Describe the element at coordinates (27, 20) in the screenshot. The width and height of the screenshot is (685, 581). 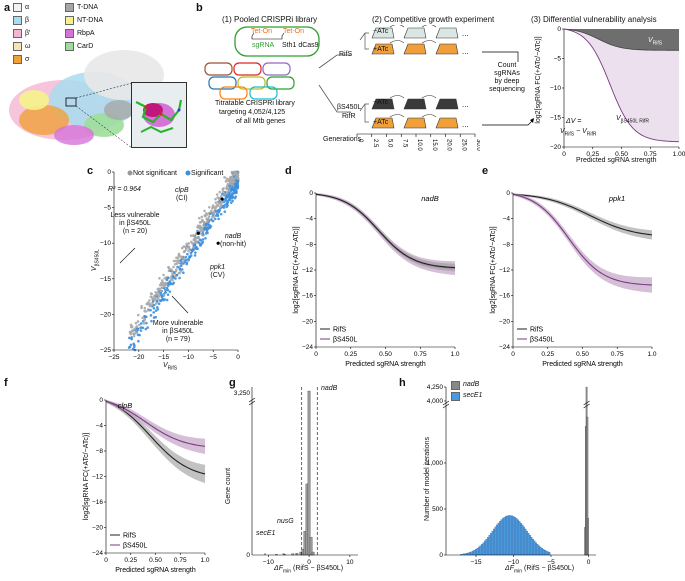
I see `legend-label-2: β` at that location.